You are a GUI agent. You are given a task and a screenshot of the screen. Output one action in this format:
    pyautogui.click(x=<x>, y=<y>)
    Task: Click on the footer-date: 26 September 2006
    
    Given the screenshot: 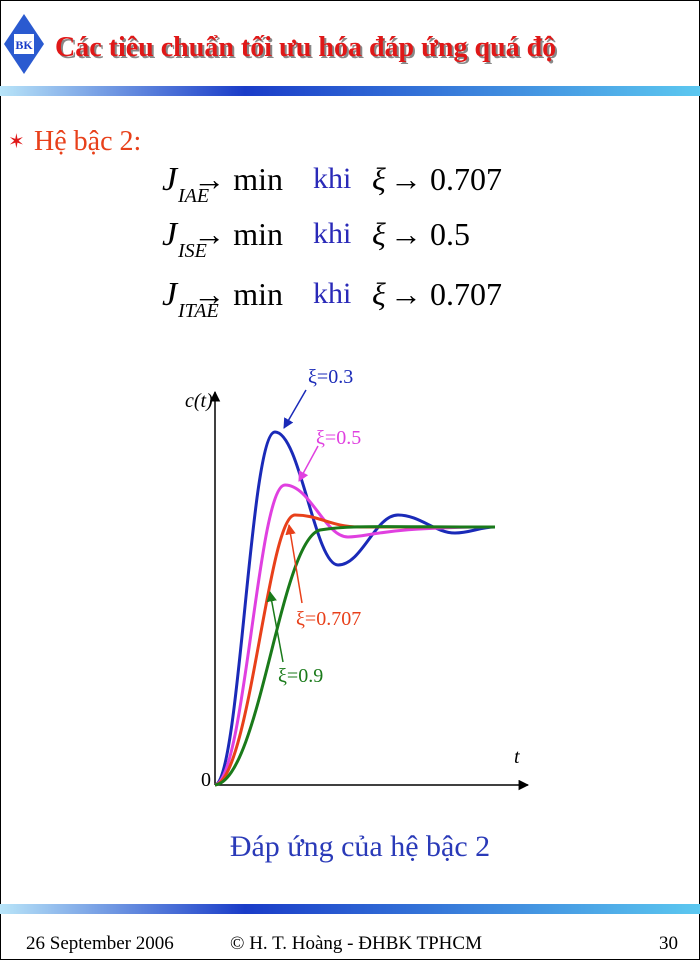 What is the action you would take?
    pyautogui.click(x=100, y=943)
    